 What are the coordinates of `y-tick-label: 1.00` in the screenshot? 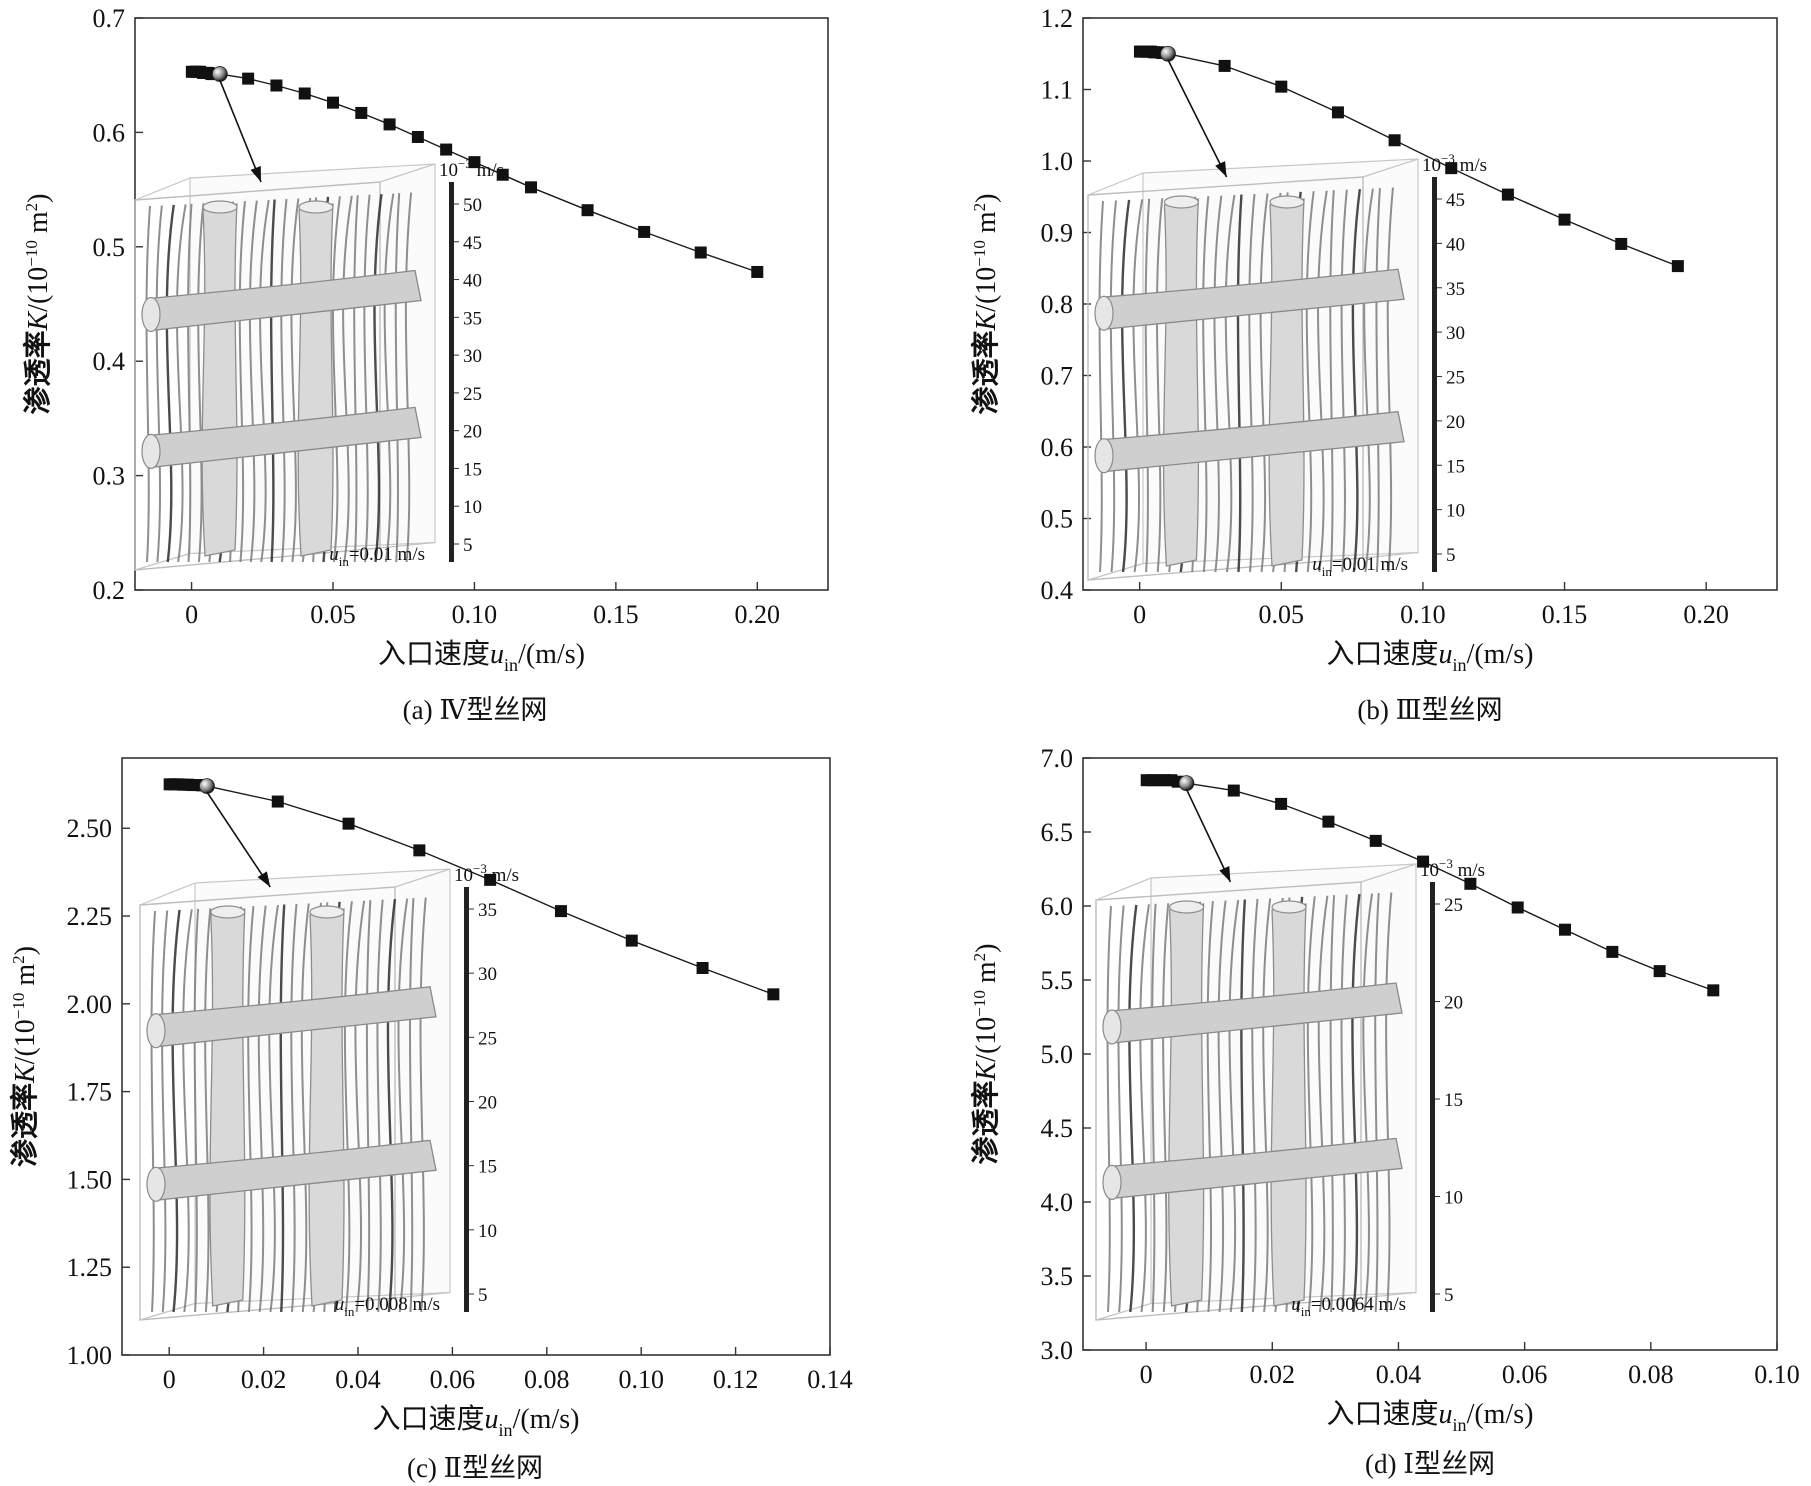 It's located at (90, 1355).